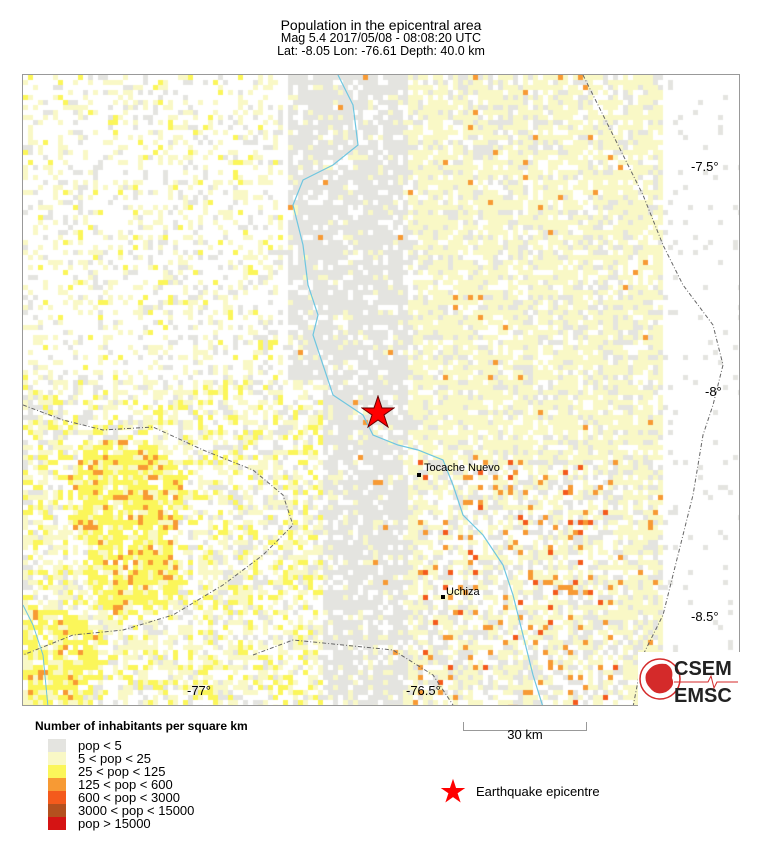 Image resolution: width=762 pixels, height=851 pixels. What do you see at coordinates (199, 690) in the screenshot?
I see `lon-label: -77°` at bounding box center [199, 690].